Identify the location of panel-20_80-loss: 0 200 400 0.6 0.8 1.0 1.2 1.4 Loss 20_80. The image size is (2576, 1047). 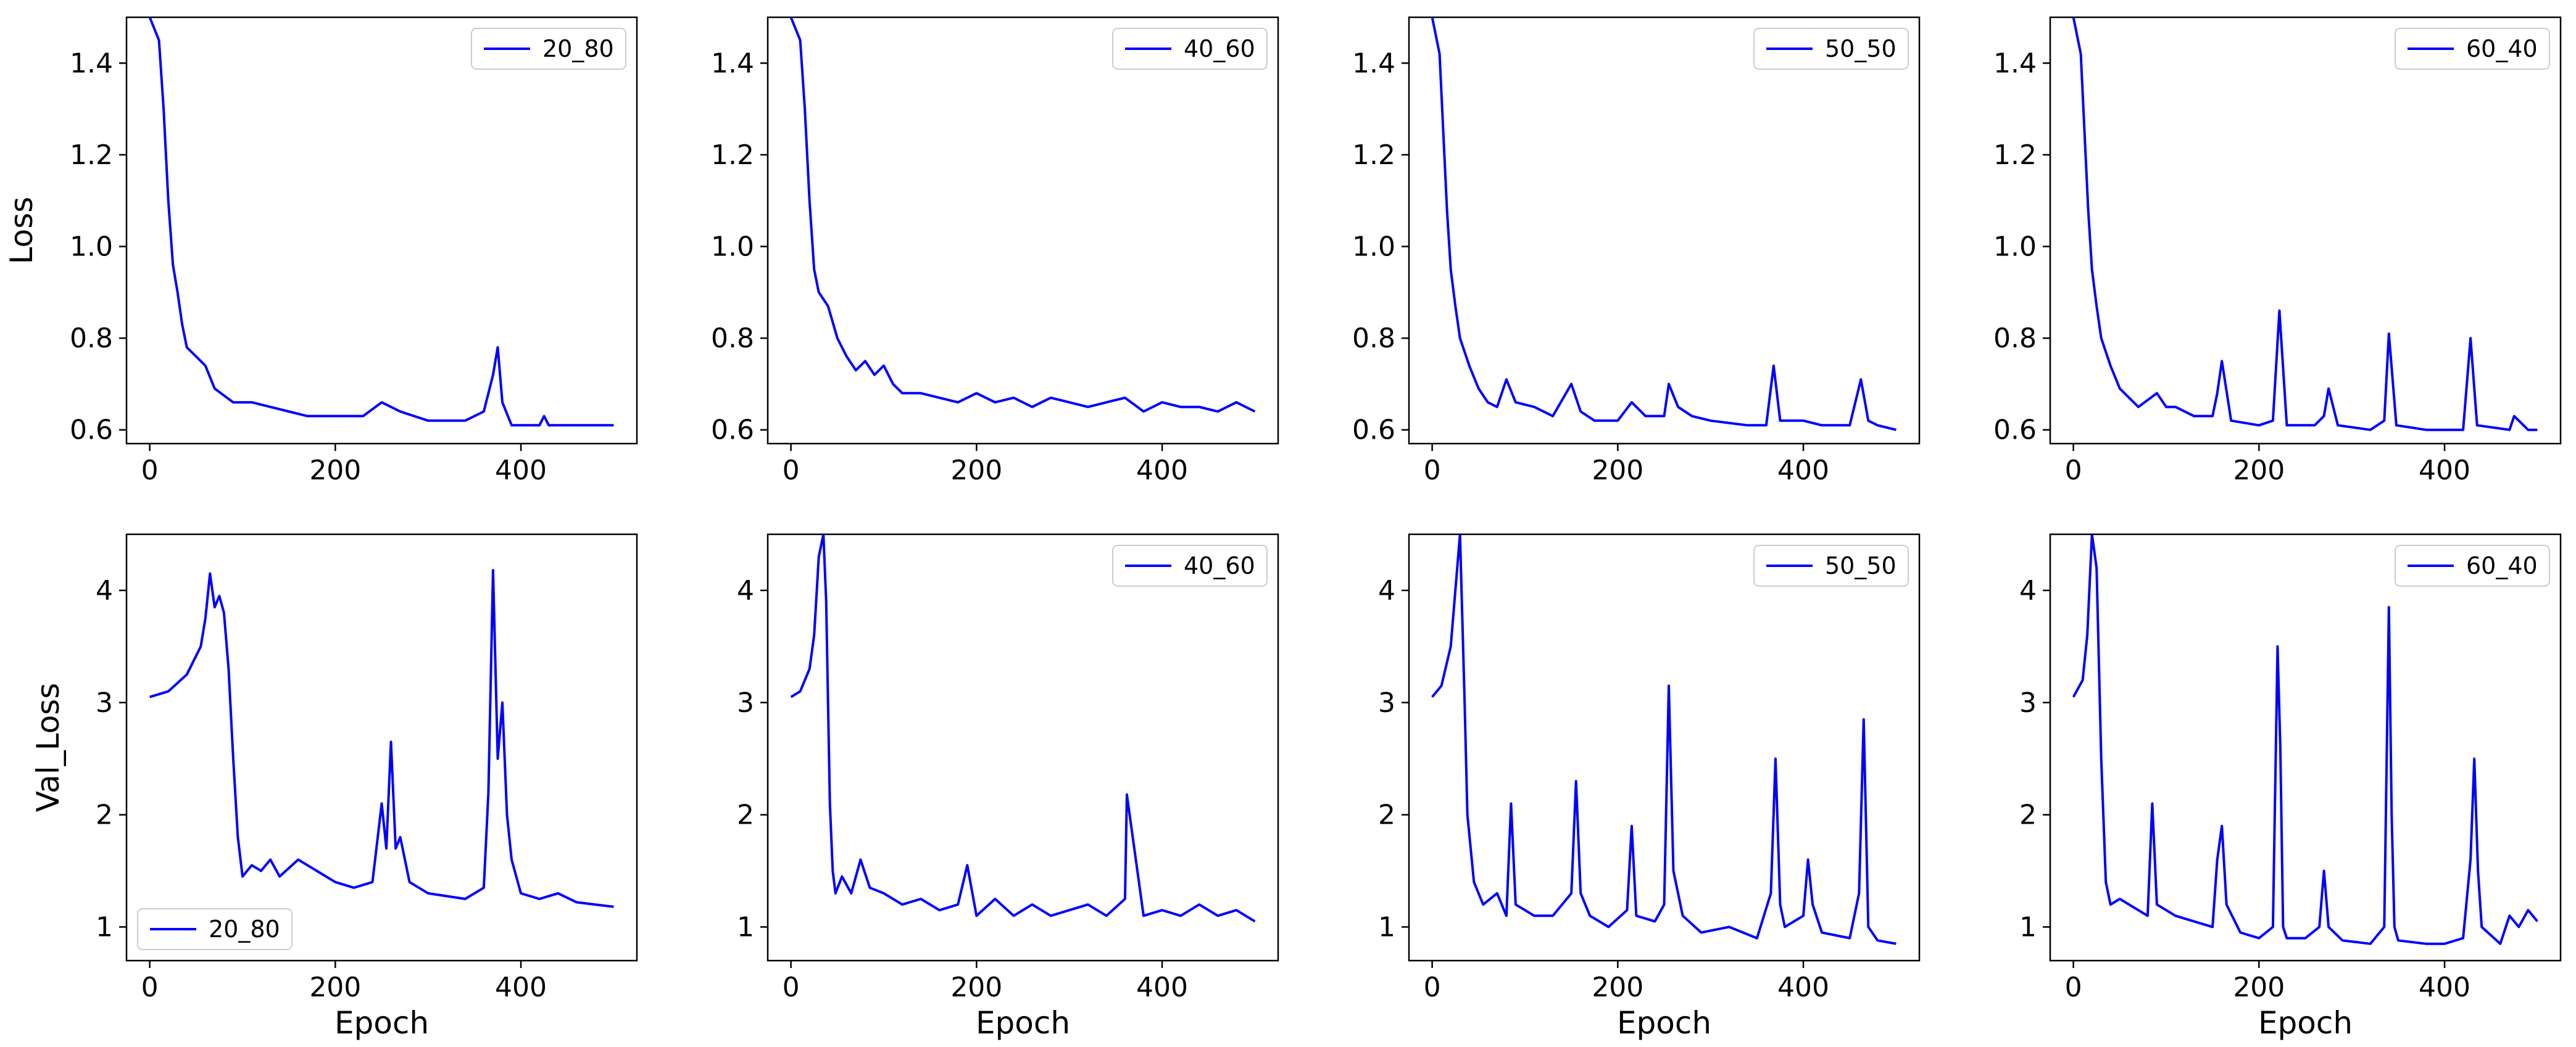
(321, 251).